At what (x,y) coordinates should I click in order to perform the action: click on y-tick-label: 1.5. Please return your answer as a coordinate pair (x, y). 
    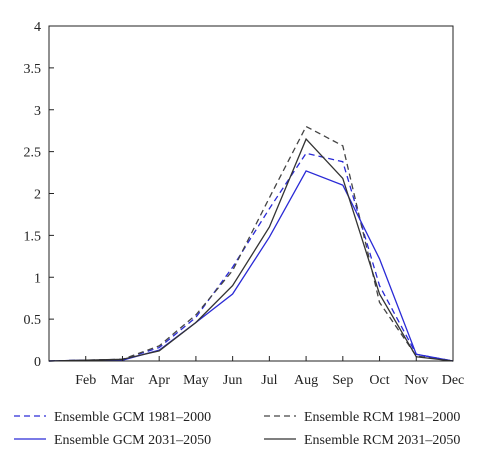
    Looking at the image, I should click on (33, 236).